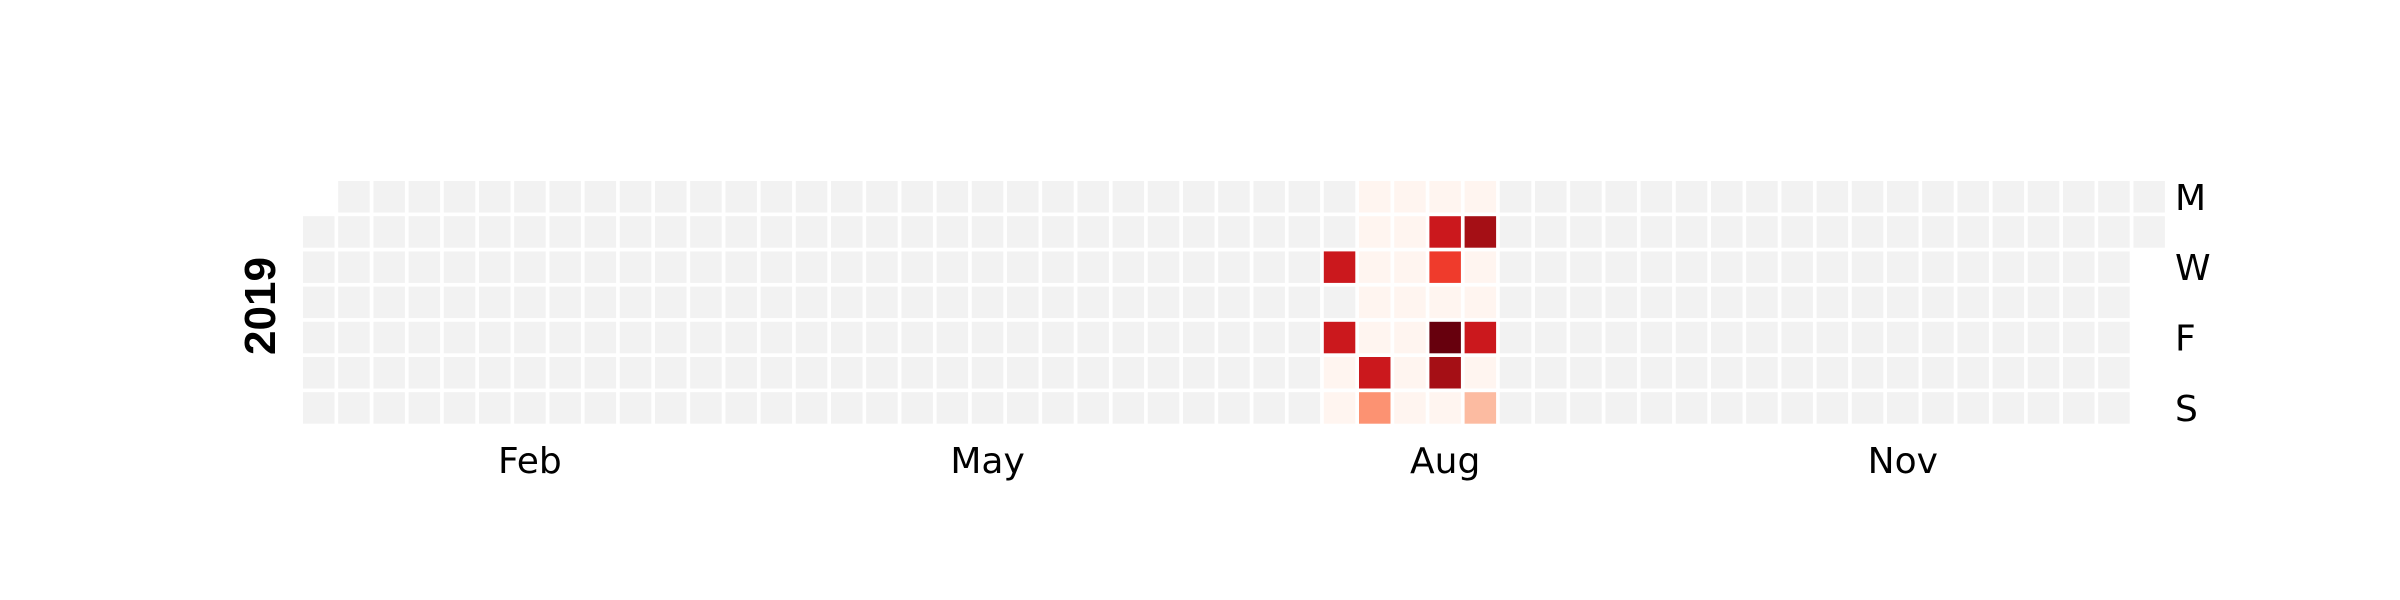  Describe the element at coordinates (1903, 461) in the screenshot. I see `month-label-nov: Nov` at that location.